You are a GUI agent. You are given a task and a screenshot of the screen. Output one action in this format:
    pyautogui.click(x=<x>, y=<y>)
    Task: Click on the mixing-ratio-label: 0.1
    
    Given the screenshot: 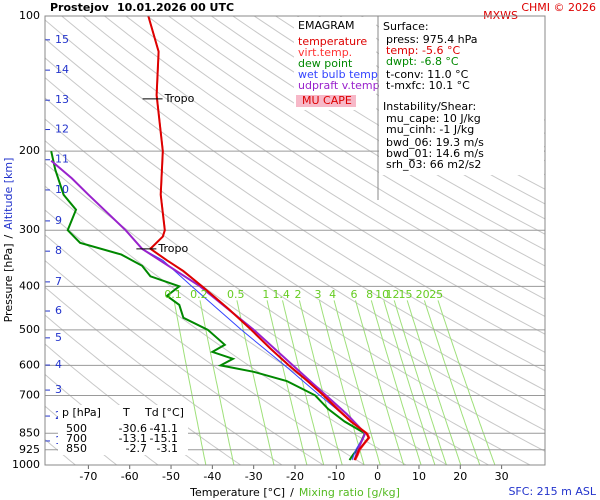 What is the action you would take?
    pyautogui.click(x=173, y=294)
    